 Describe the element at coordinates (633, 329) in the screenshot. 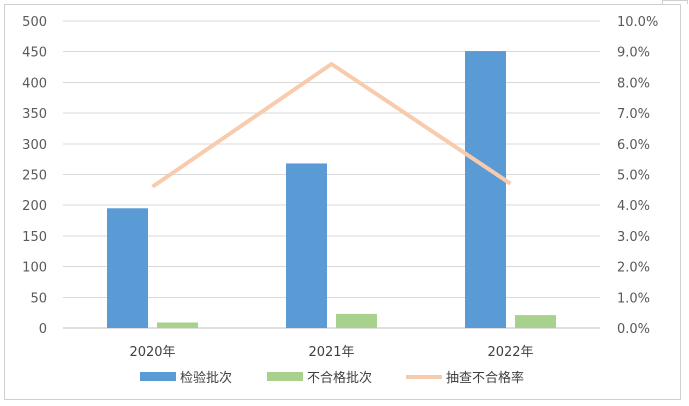

I see `right-tick-label: 0.0%` at that location.